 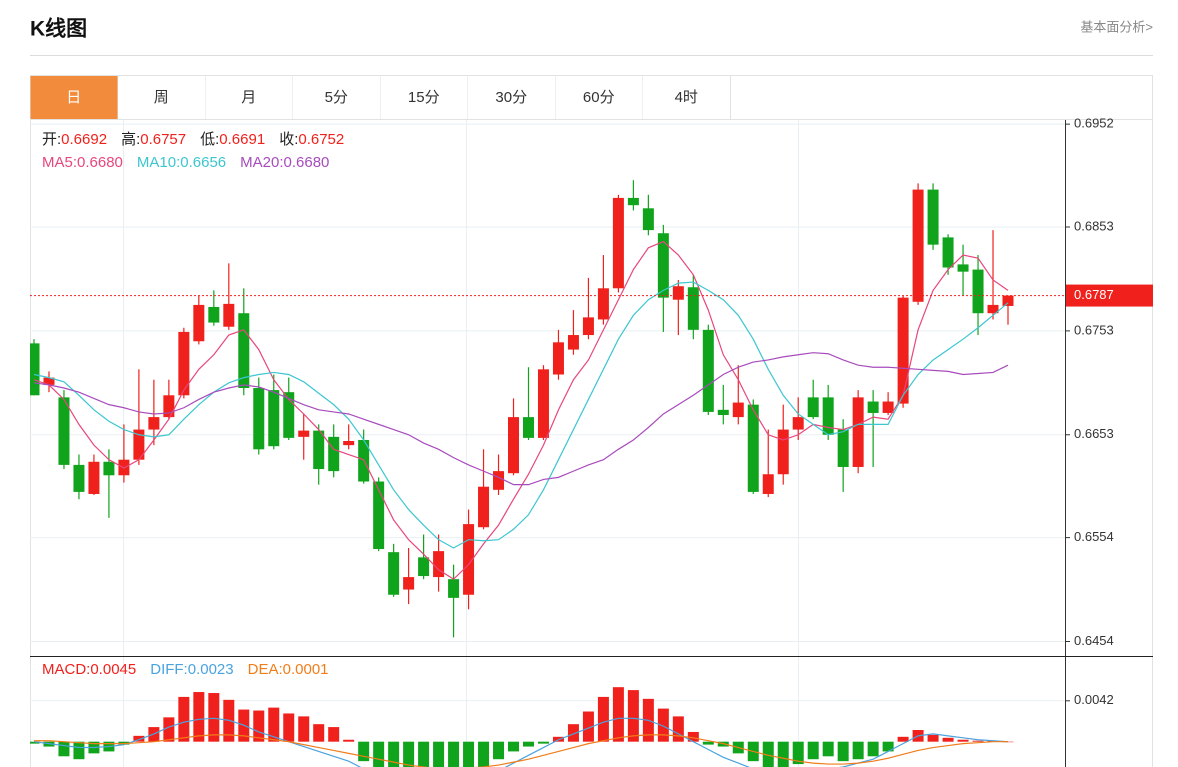 What do you see at coordinates (1116, 26) in the screenshot?
I see `fundamental-link: 基本面分析>` at bounding box center [1116, 26].